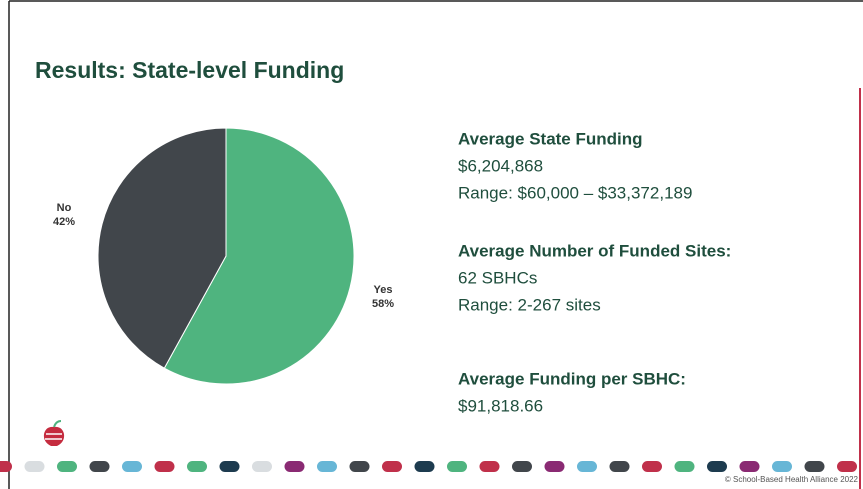 The height and width of the screenshot is (489, 863). Describe the element at coordinates (594, 250) in the screenshot. I see `stat-heading: Average Number of Funded Sites:` at that location.